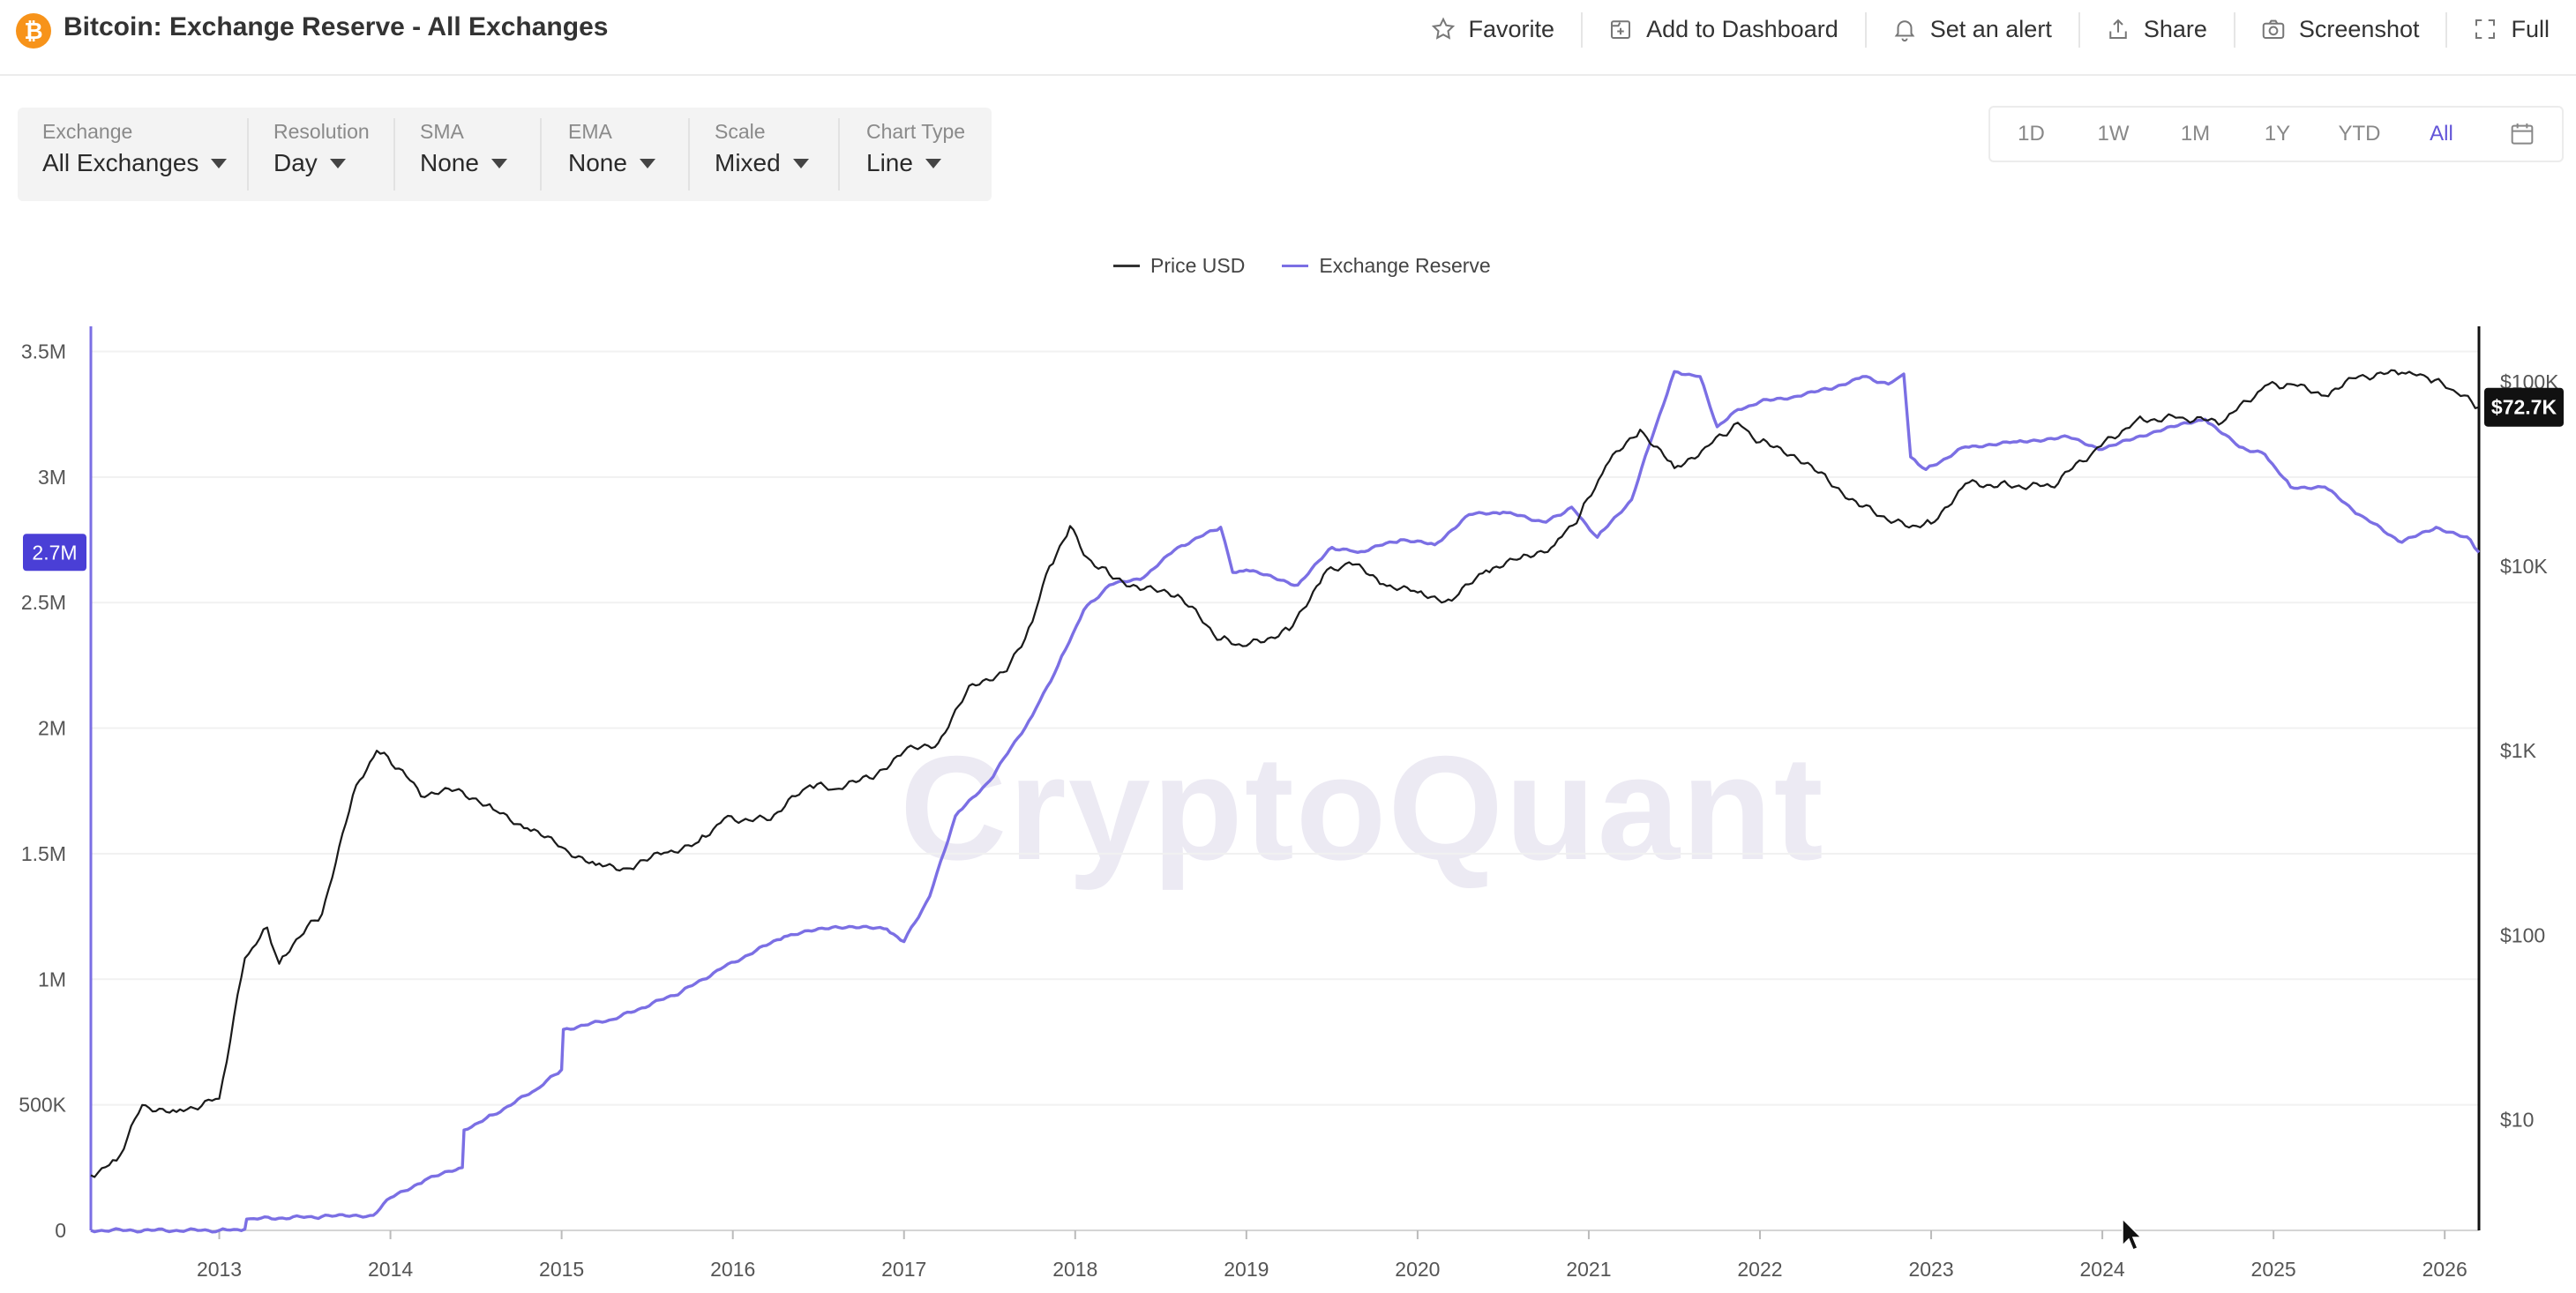  Describe the element at coordinates (43, 853) in the screenshot. I see `left-tick-label: 1.5M` at that location.